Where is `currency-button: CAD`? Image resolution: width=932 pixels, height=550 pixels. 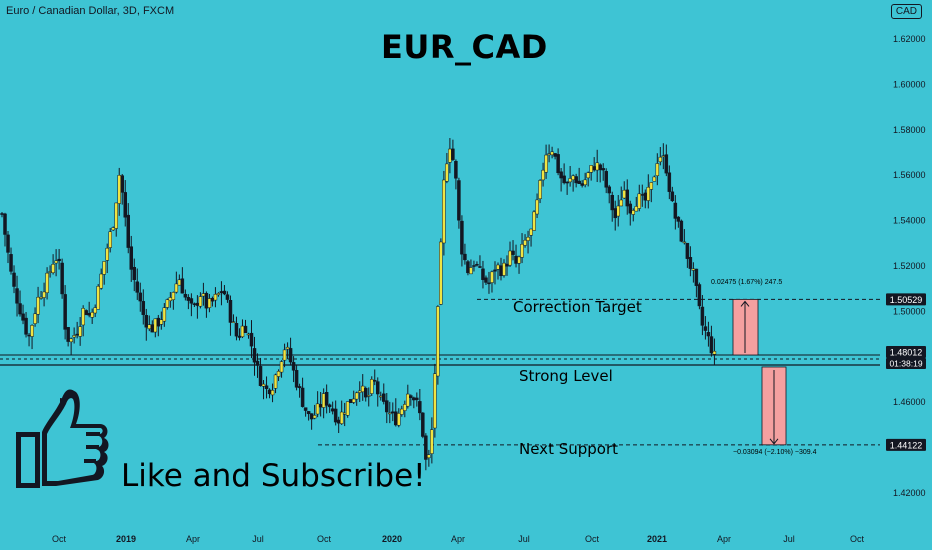 currency-button: CAD is located at coordinates (906, 11).